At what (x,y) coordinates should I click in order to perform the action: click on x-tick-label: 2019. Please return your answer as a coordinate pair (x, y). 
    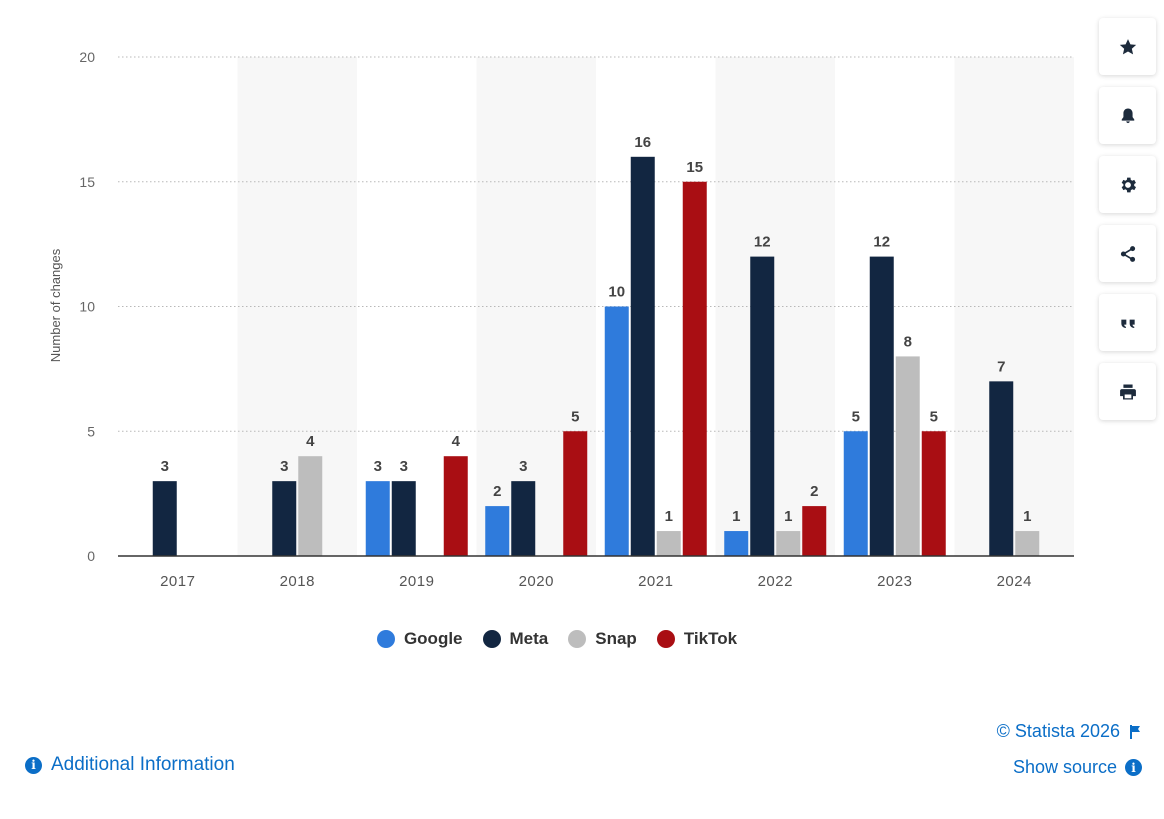
    Looking at the image, I should click on (416, 581).